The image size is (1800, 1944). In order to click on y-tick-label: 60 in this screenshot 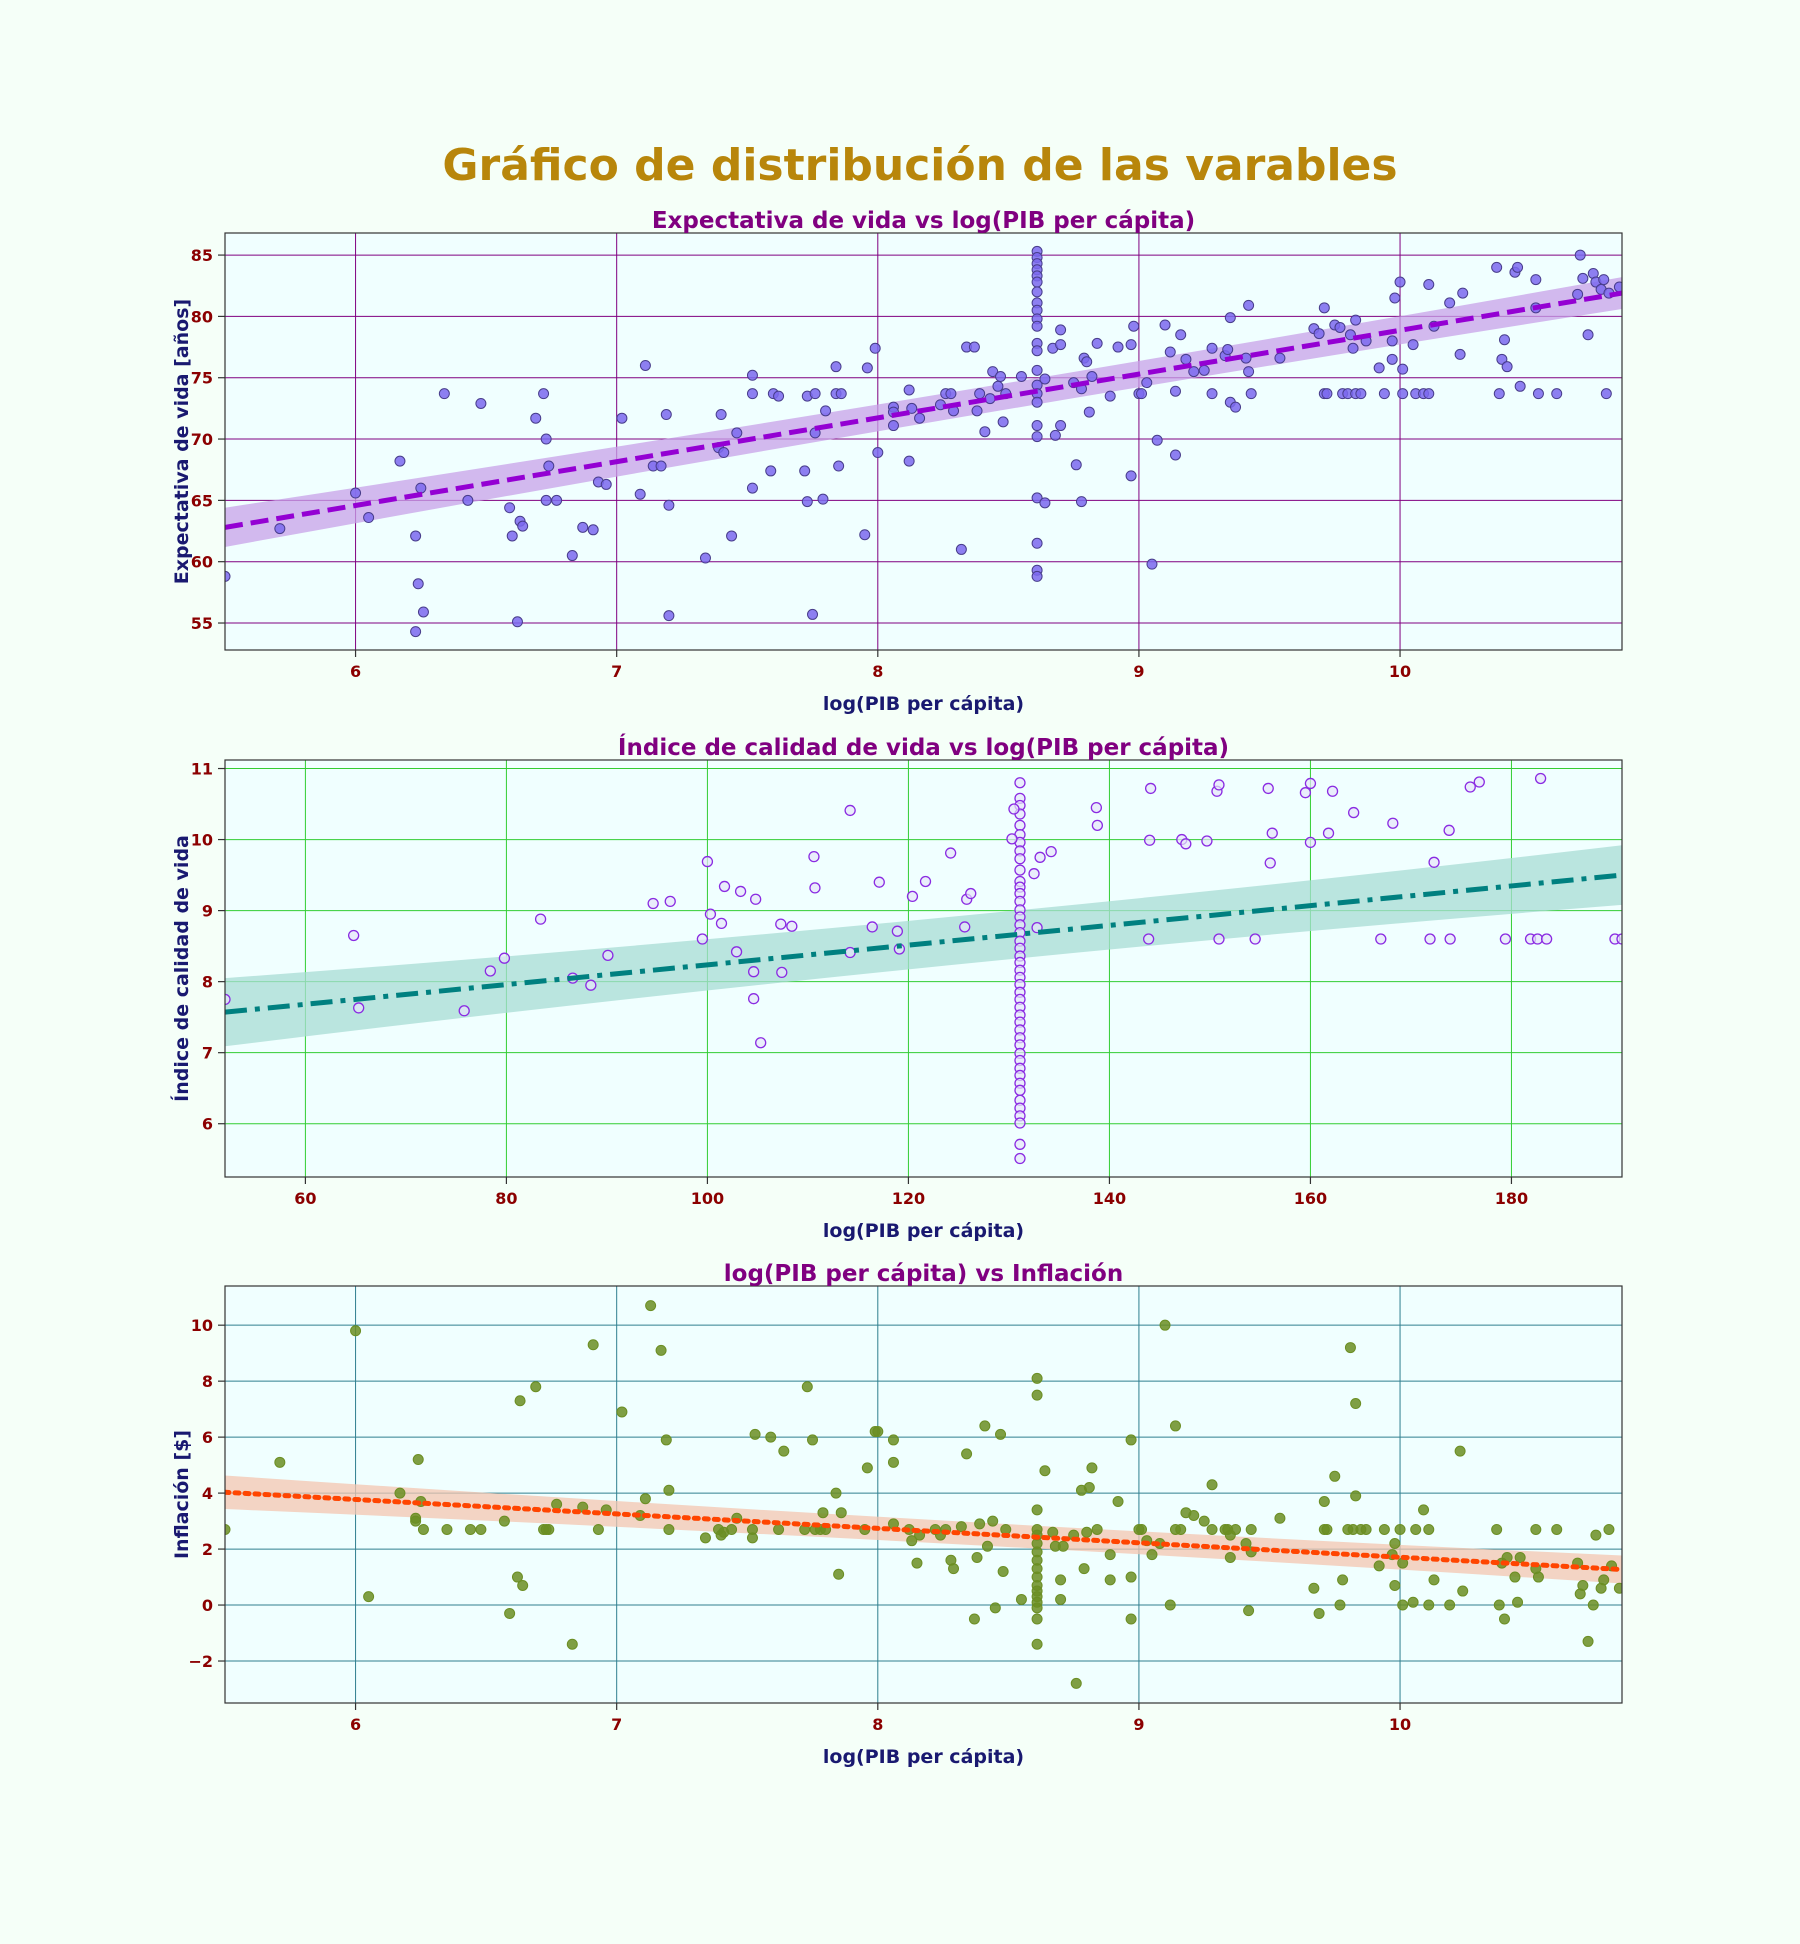, I will do `click(202, 562)`.